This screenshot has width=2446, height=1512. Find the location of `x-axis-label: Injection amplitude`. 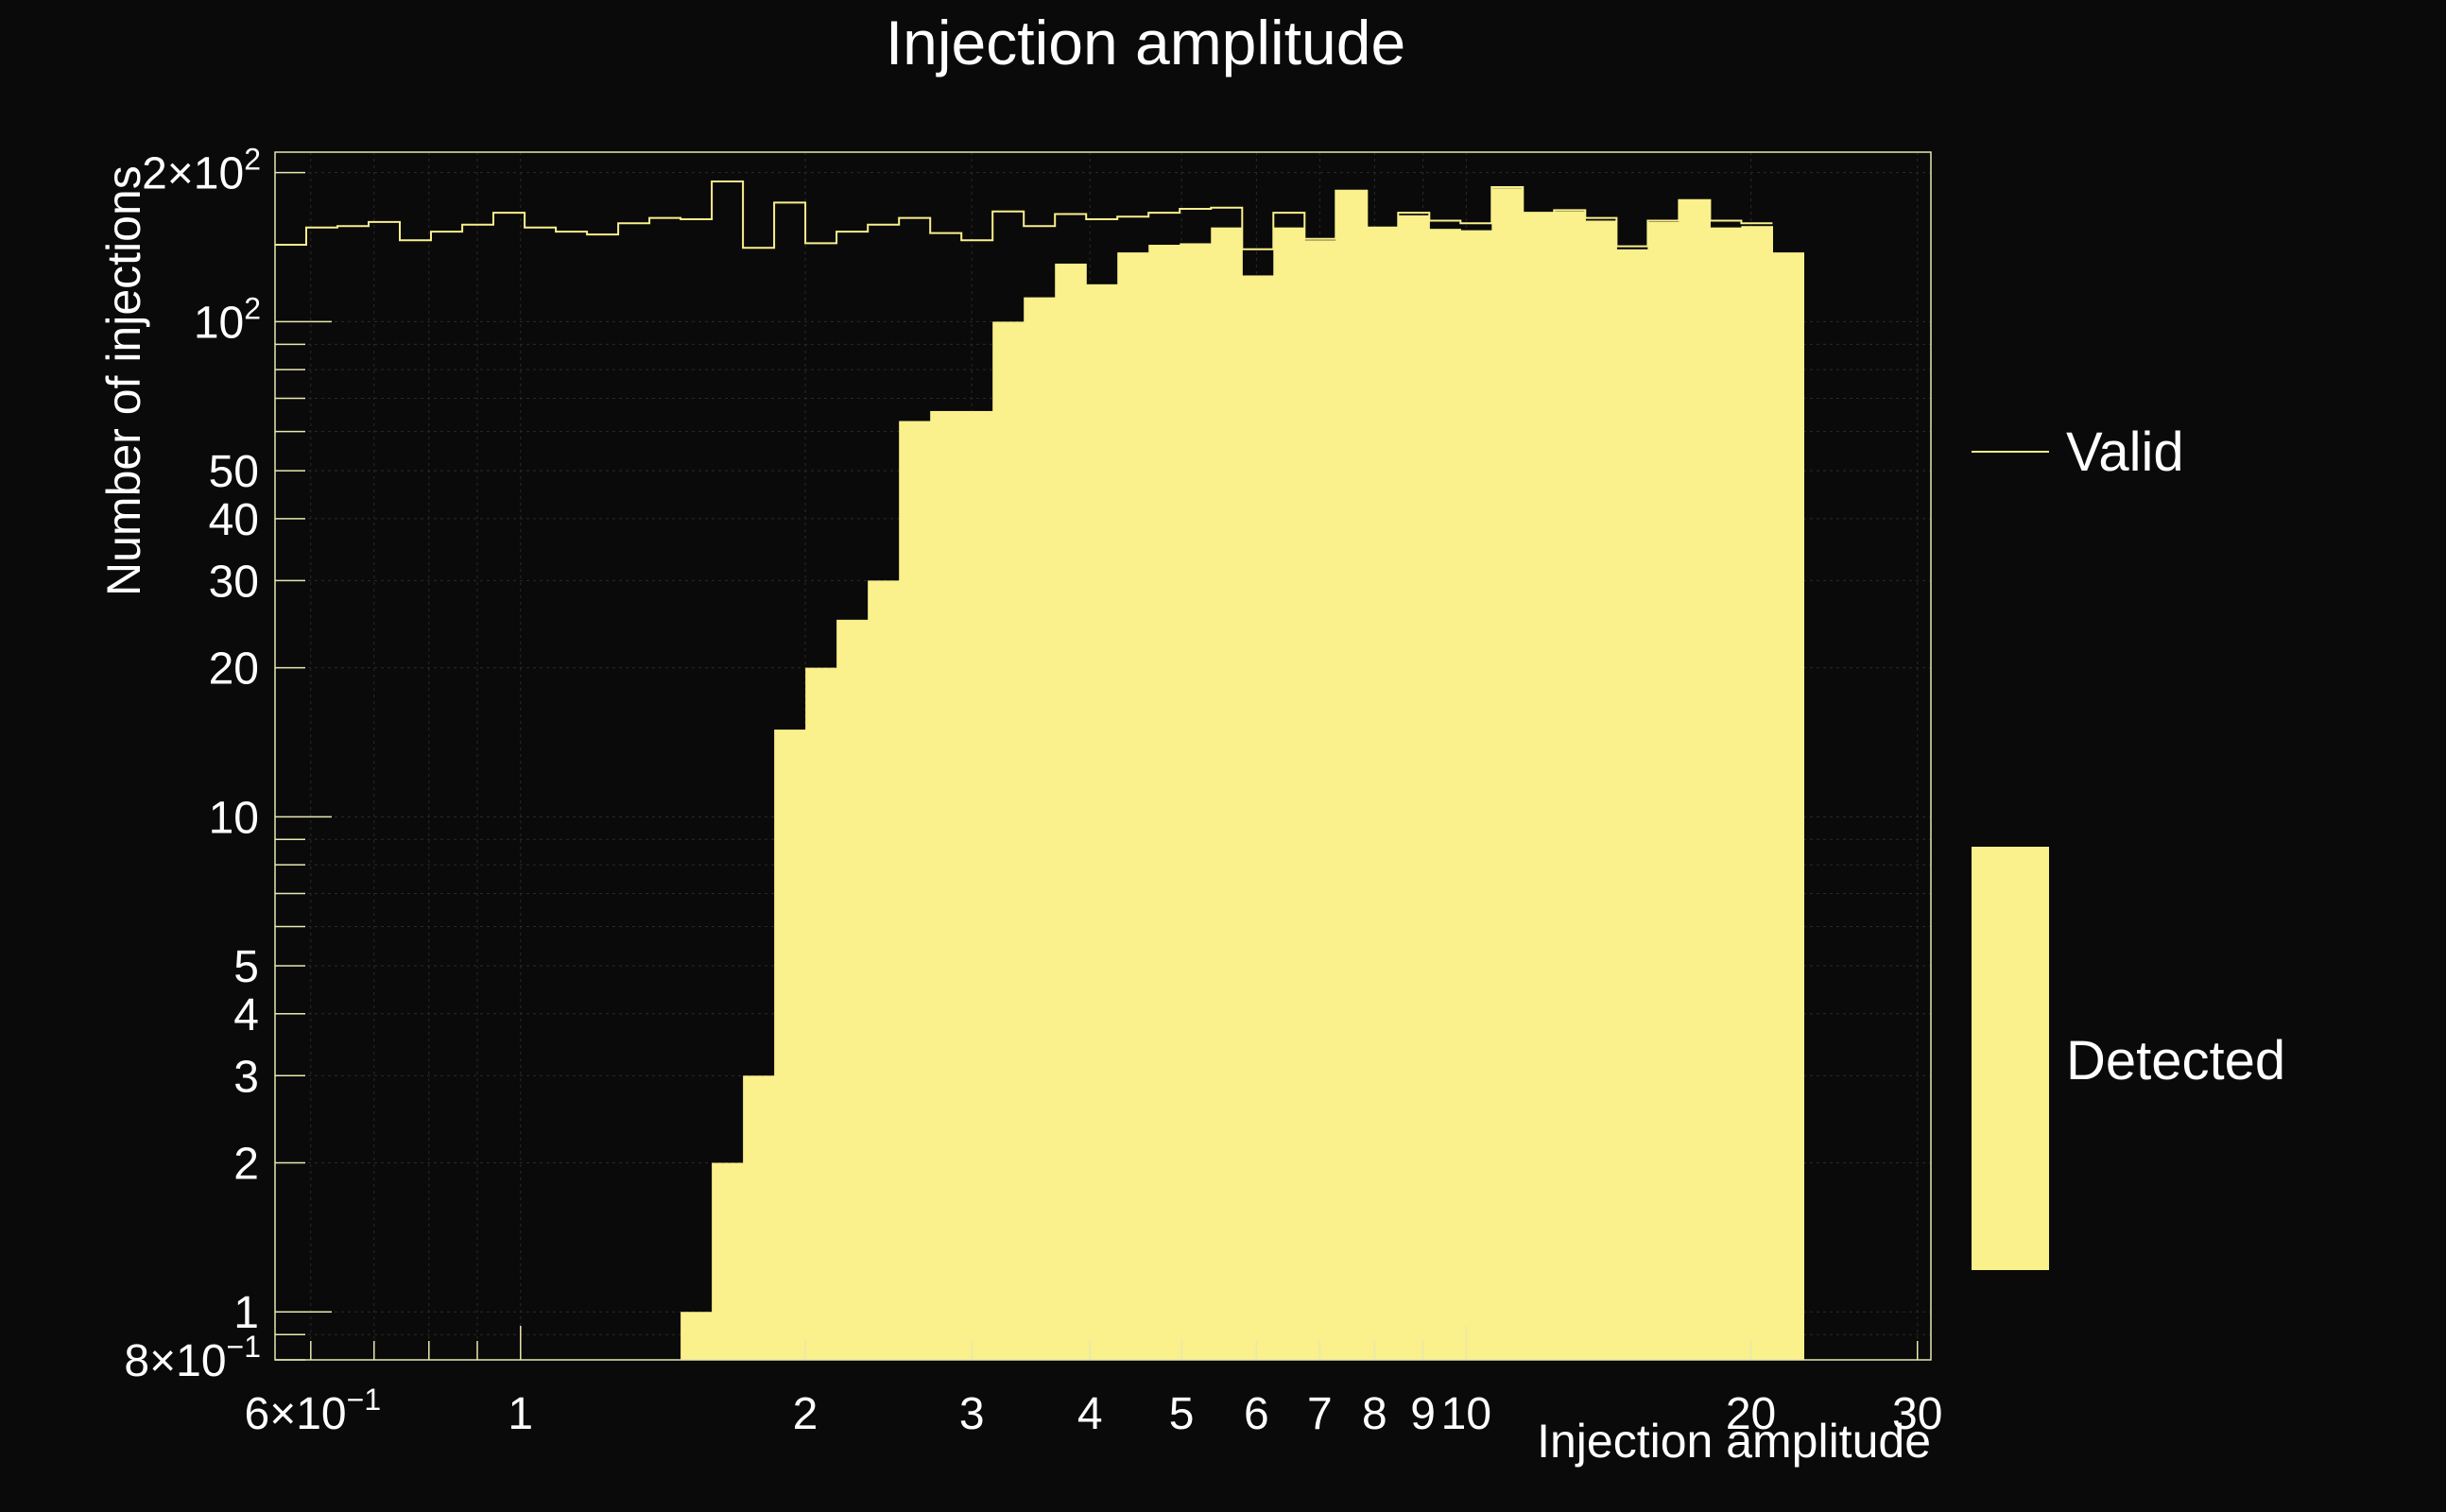

x-axis-label: Injection amplitude is located at coordinates (1734, 1441).